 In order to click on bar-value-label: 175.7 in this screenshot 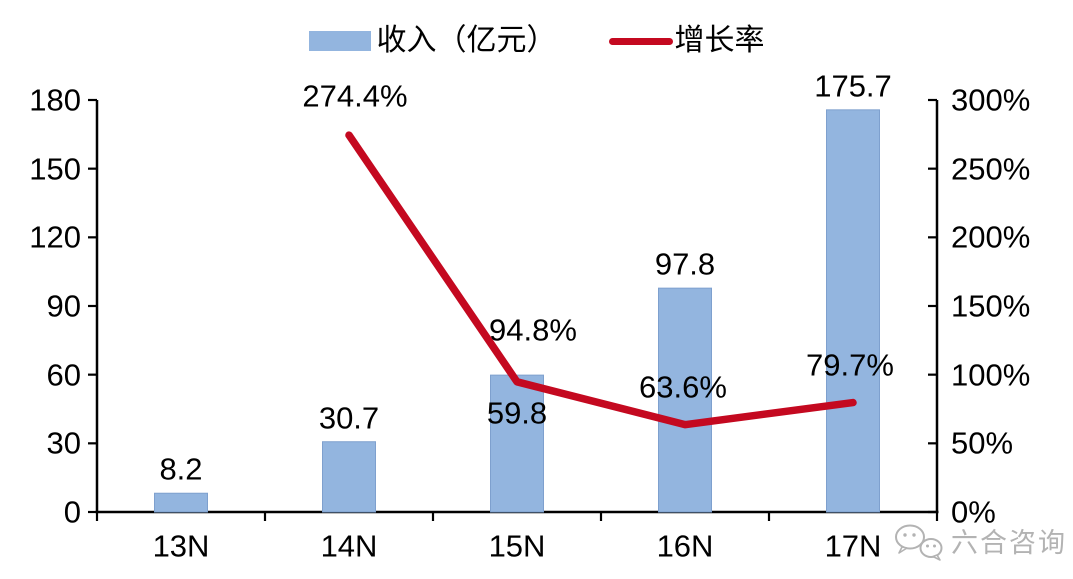, I will do `click(853, 86)`.